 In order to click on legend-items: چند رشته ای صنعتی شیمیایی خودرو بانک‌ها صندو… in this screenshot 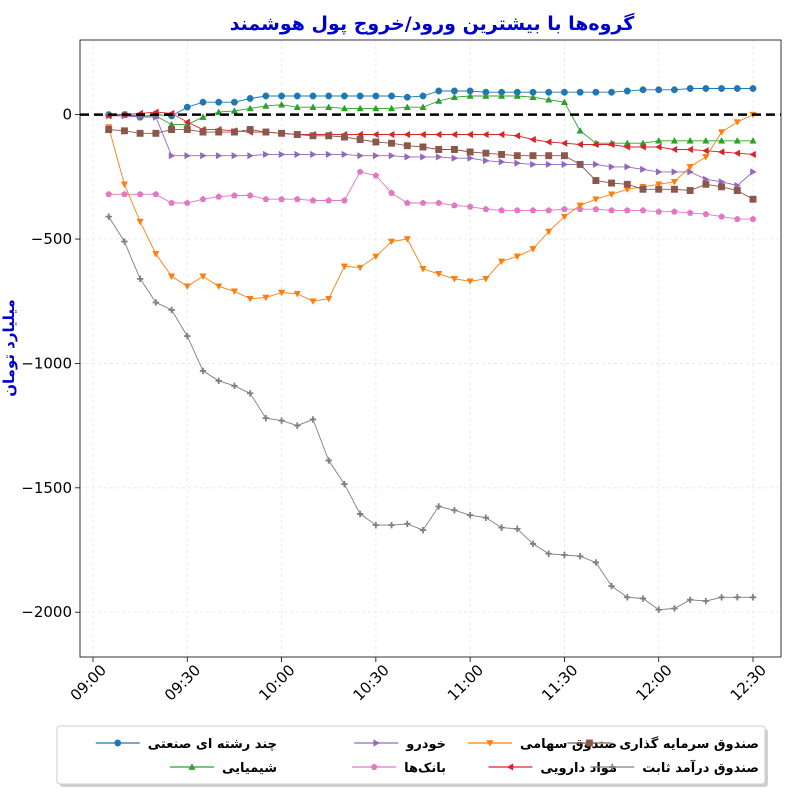, I will do `click(427, 756)`.